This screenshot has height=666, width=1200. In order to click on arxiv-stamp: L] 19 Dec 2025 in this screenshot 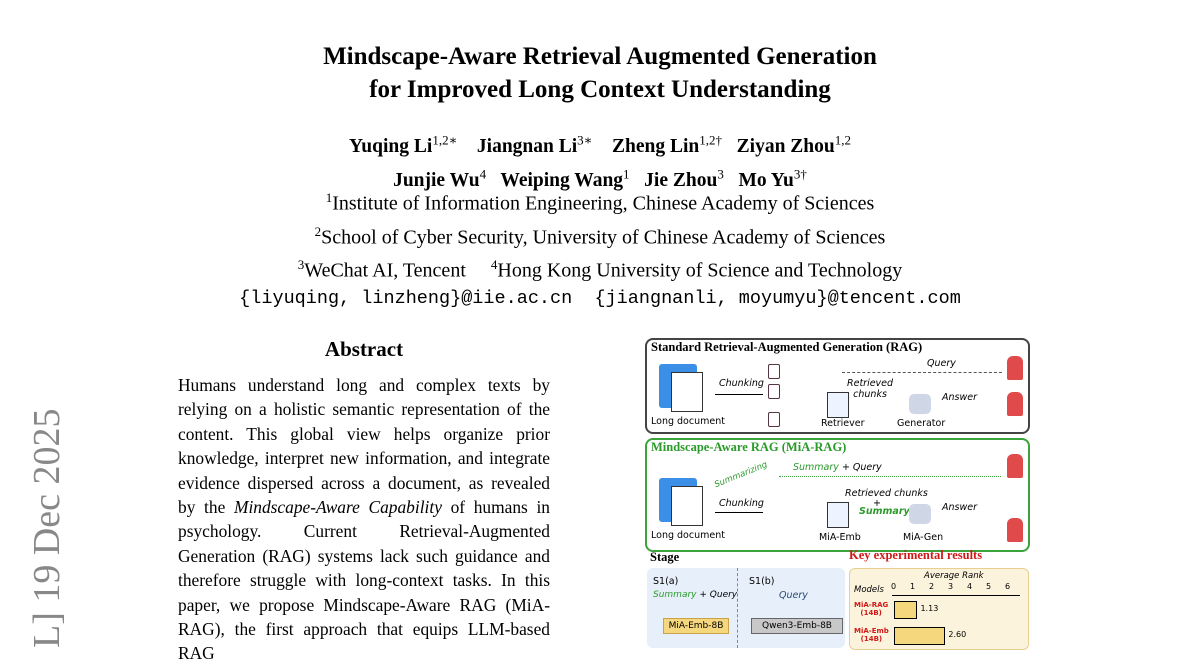, I will do `click(47, 528)`.